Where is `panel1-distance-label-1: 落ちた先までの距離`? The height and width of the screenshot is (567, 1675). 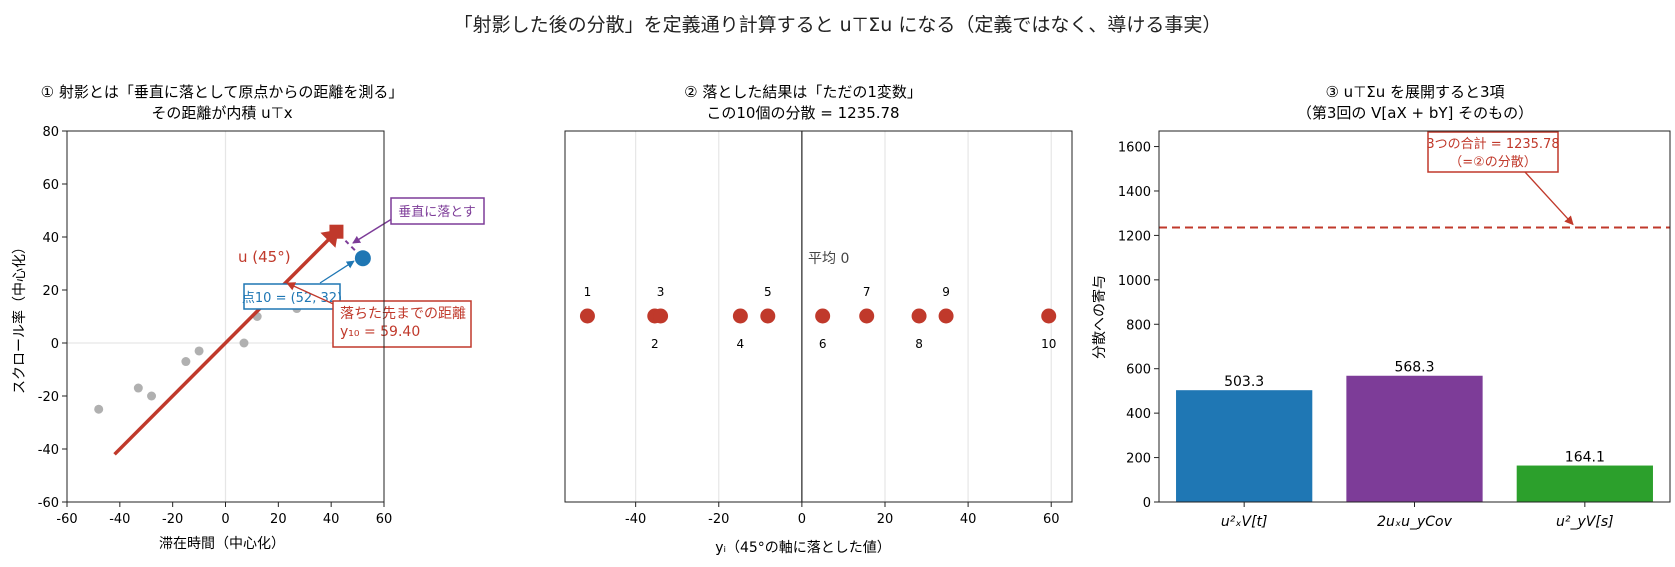 panel1-distance-label-1: 落ちた先までの距離 is located at coordinates (403, 313).